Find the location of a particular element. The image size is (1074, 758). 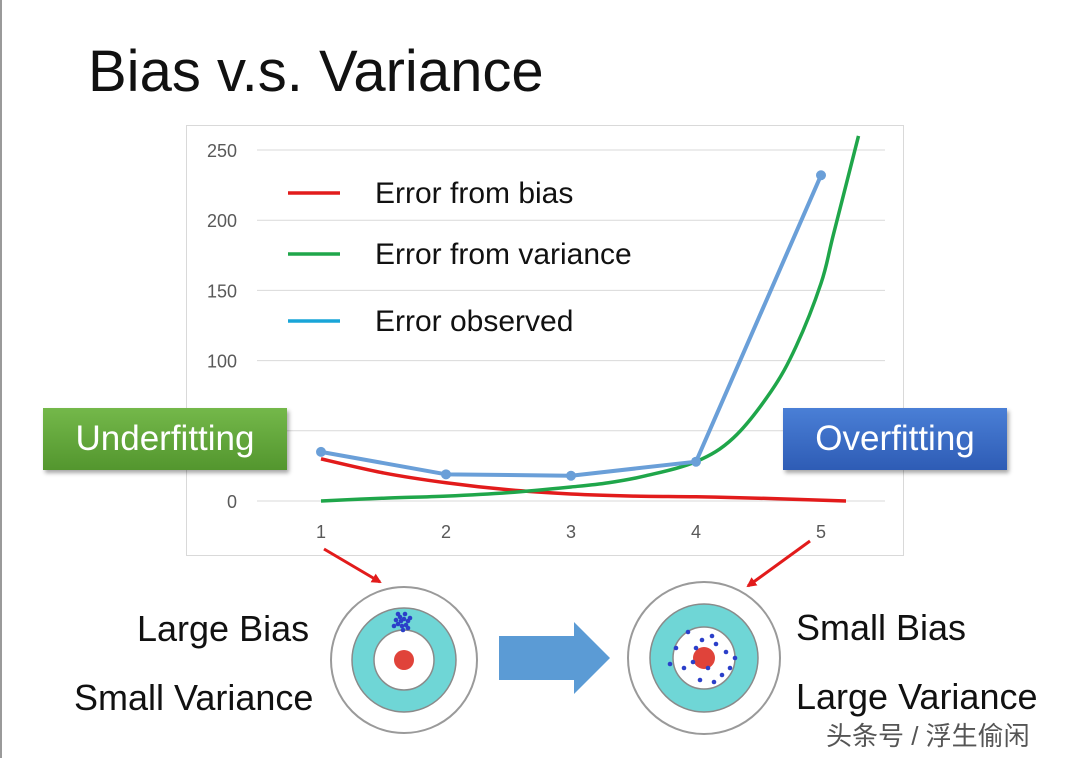

slide-edge is located at coordinates (1, 379).